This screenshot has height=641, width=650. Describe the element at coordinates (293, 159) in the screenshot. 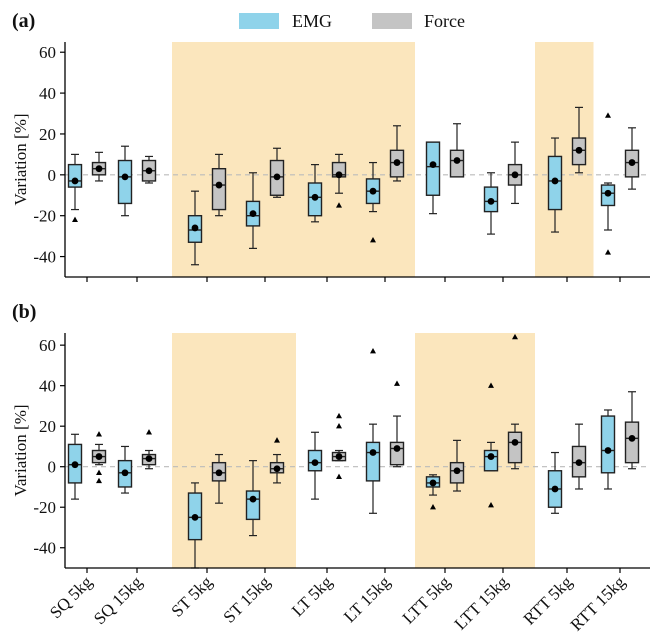

I see `highlight-band` at that location.